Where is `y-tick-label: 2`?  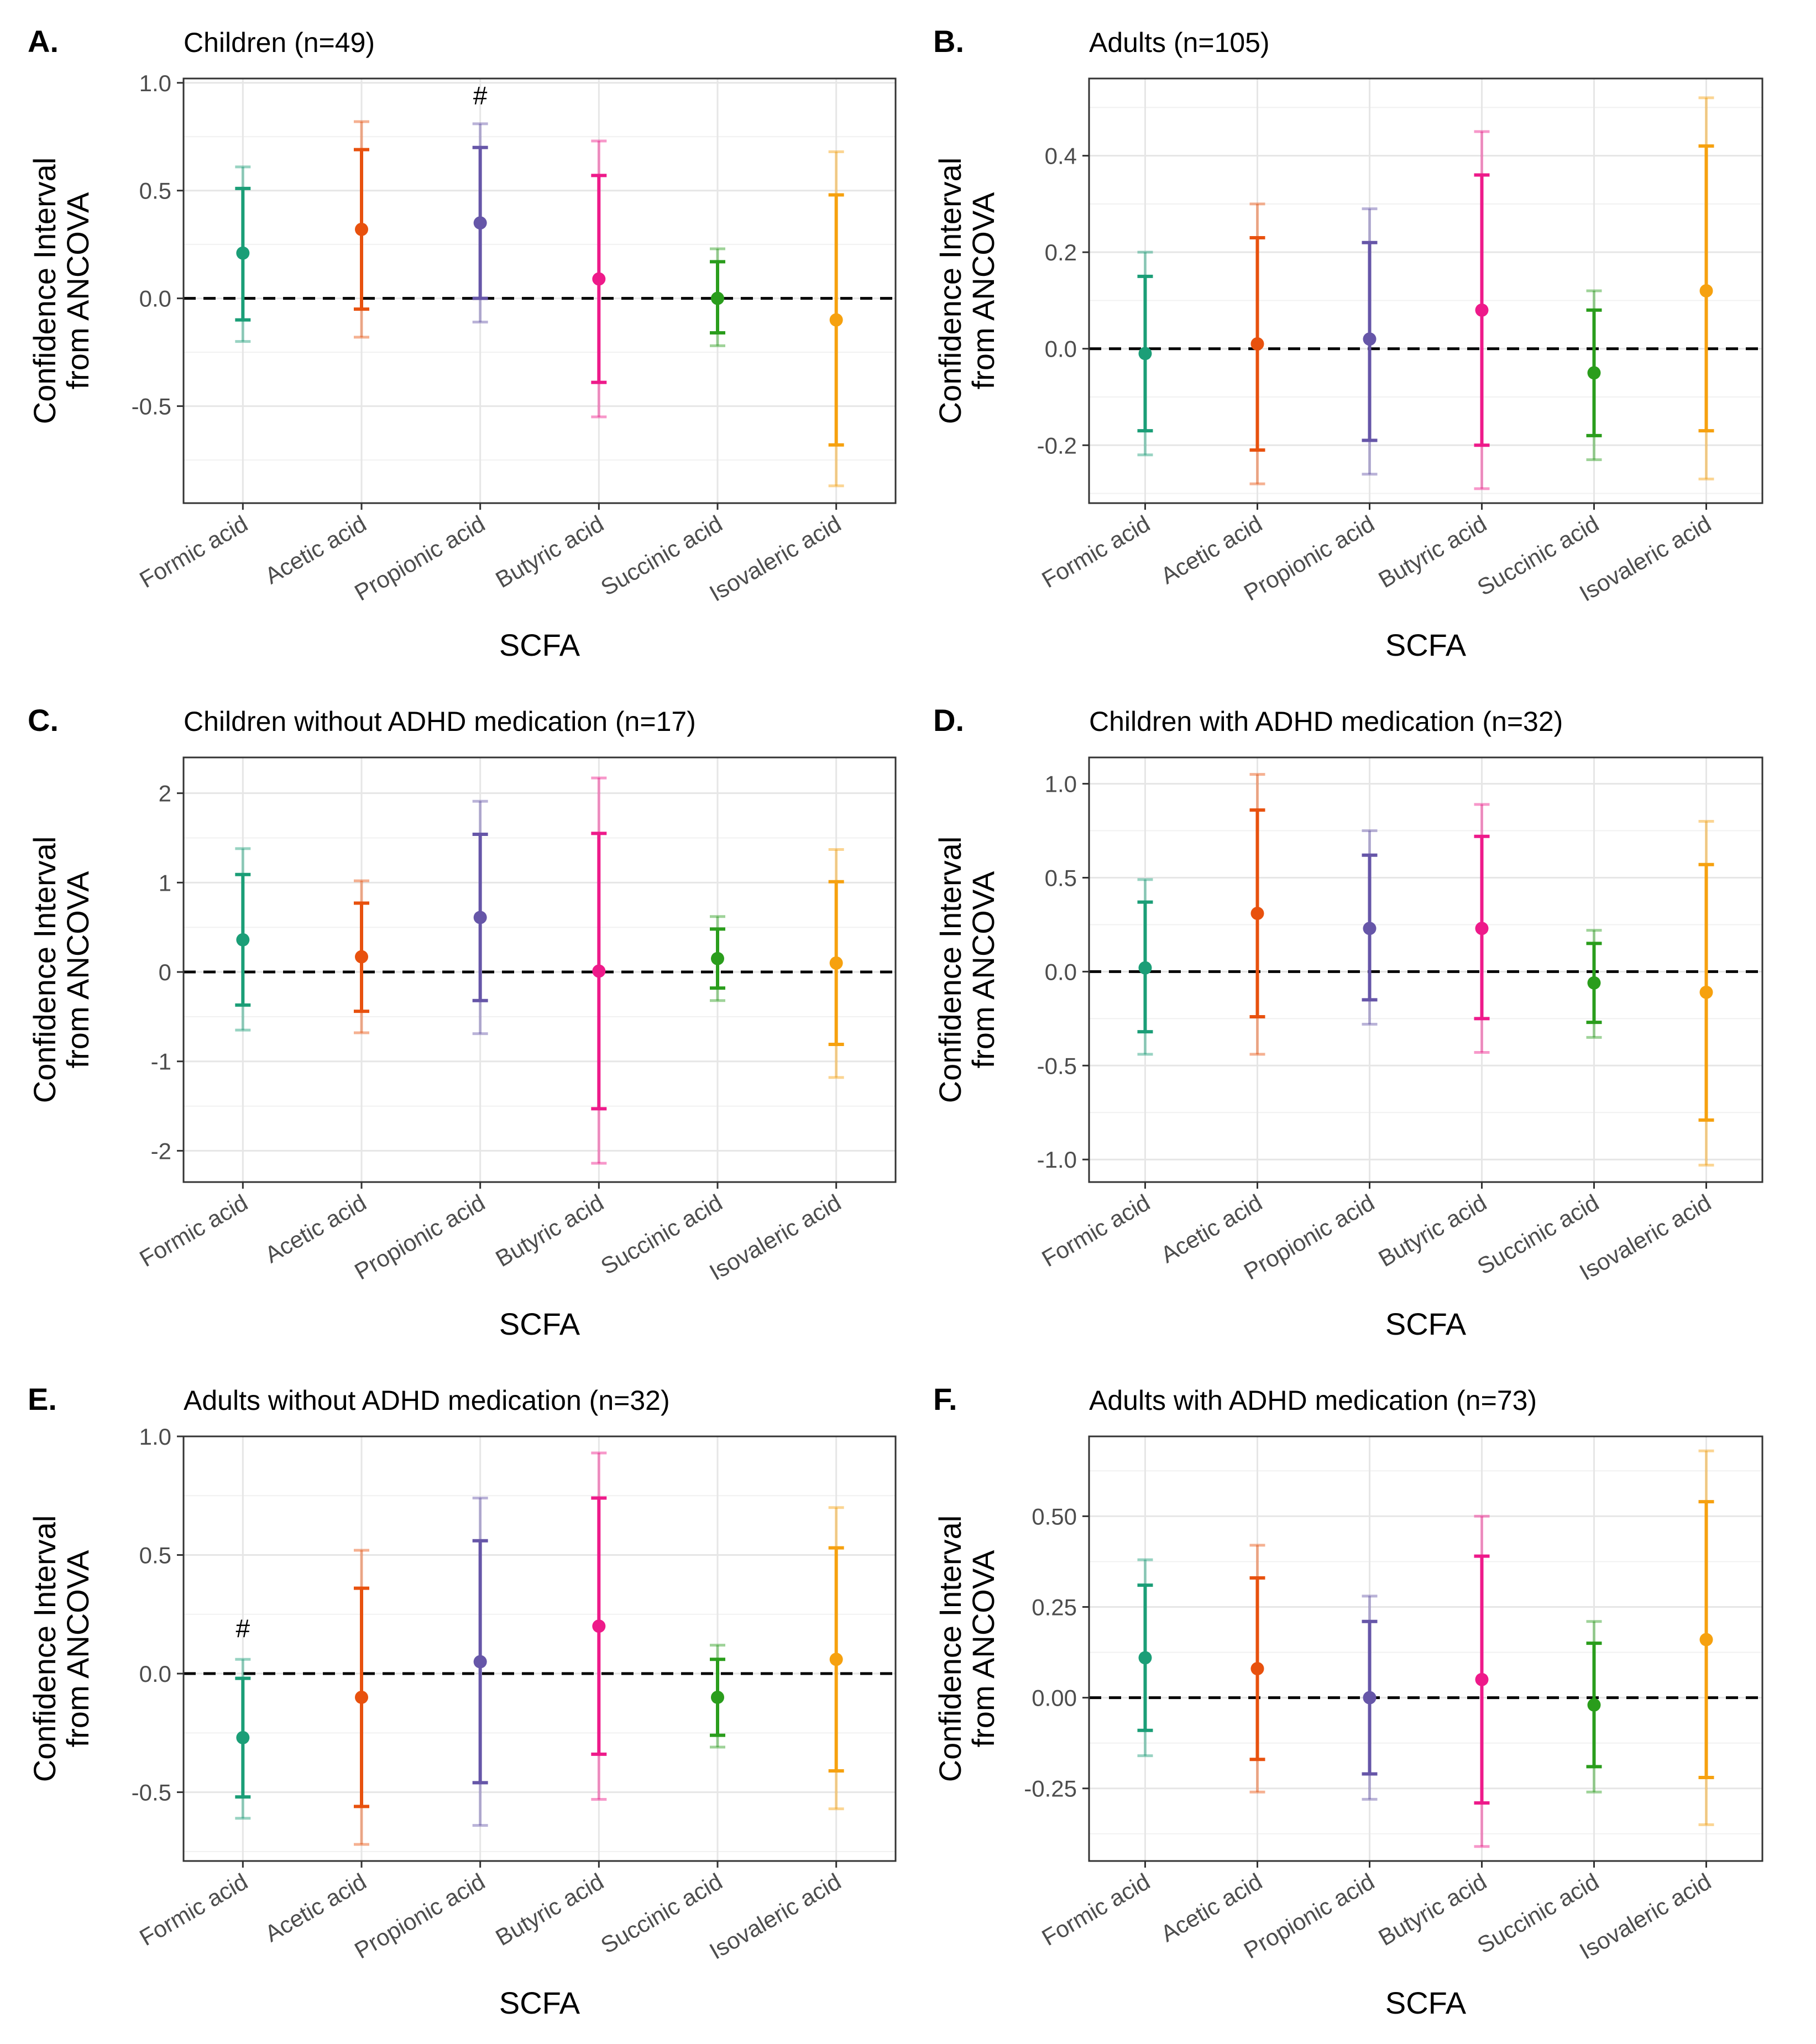
y-tick-label: 2 is located at coordinates (165, 794).